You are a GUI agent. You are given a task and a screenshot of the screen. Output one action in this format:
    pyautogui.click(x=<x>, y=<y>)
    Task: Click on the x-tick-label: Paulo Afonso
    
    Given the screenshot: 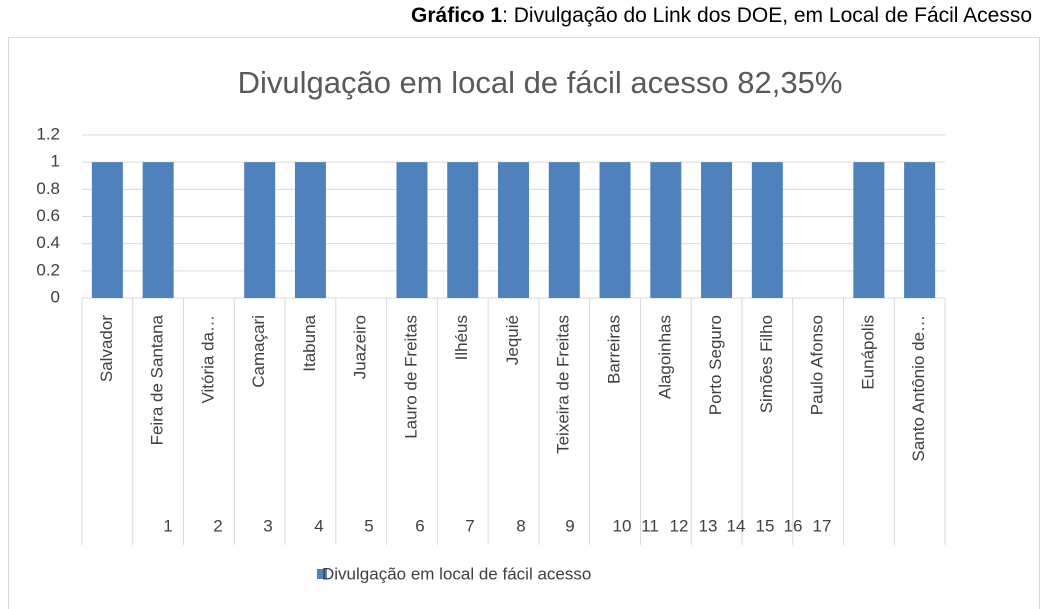 What is the action you would take?
    pyautogui.click(x=817, y=365)
    